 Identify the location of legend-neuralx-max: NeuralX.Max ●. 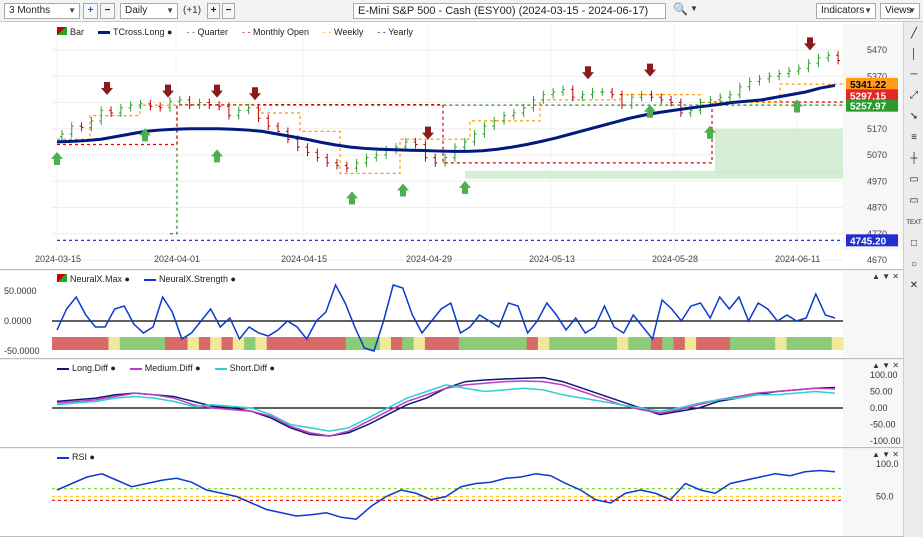
(93, 279).